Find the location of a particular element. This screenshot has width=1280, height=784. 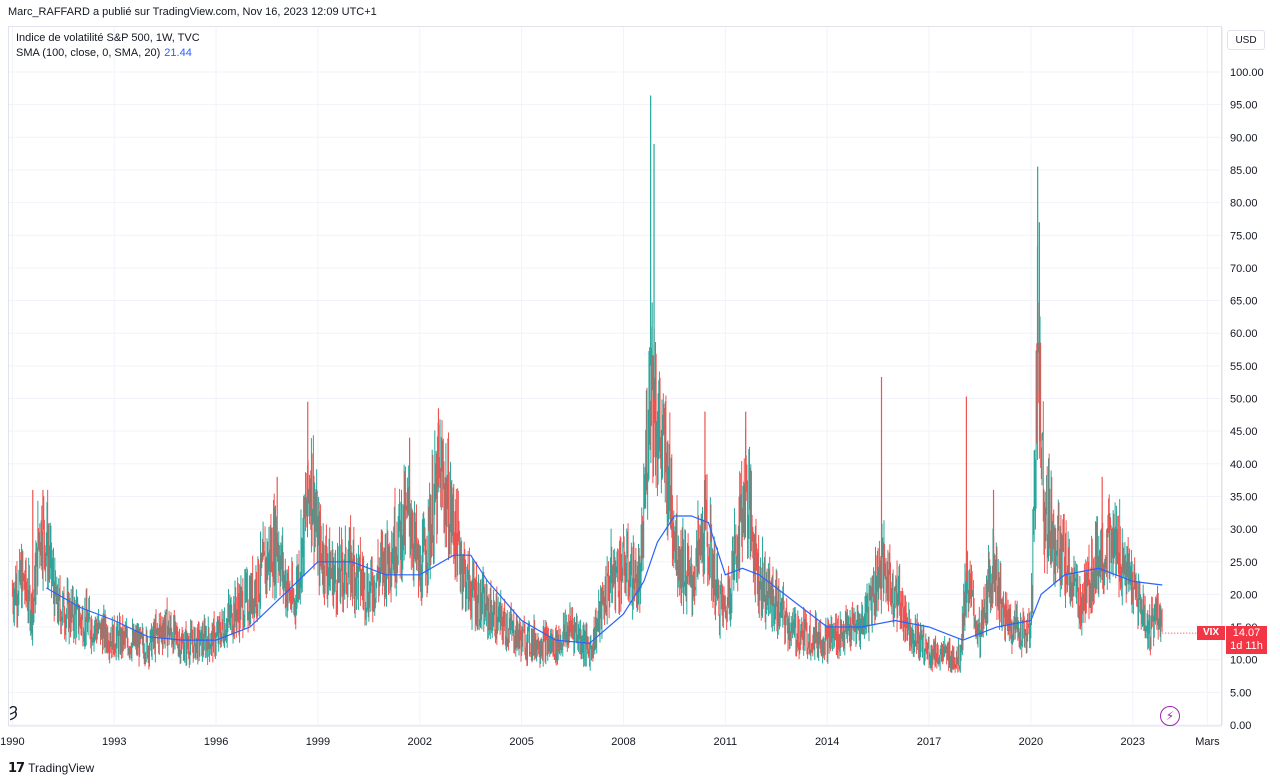

y-tick-label: 50.00 is located at coordinates (1244, 400).